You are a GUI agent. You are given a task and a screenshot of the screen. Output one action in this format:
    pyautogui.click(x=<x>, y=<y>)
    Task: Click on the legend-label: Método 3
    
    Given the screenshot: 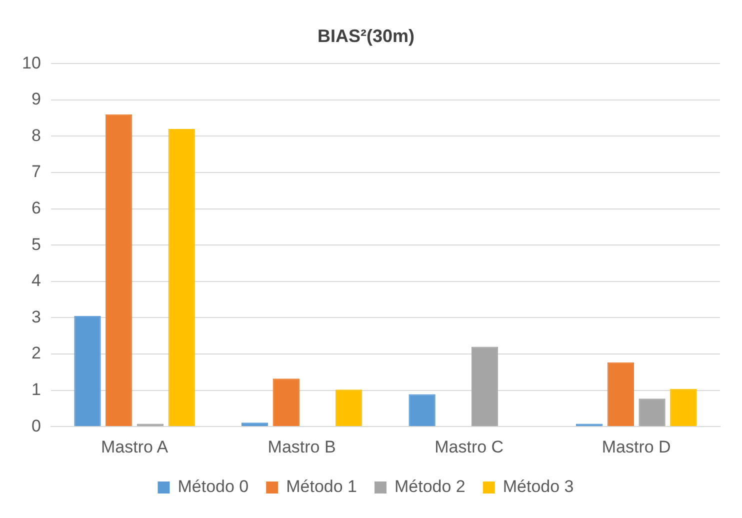 What is the action you would take?
    pyautogui.click(x=538, y=486)
    